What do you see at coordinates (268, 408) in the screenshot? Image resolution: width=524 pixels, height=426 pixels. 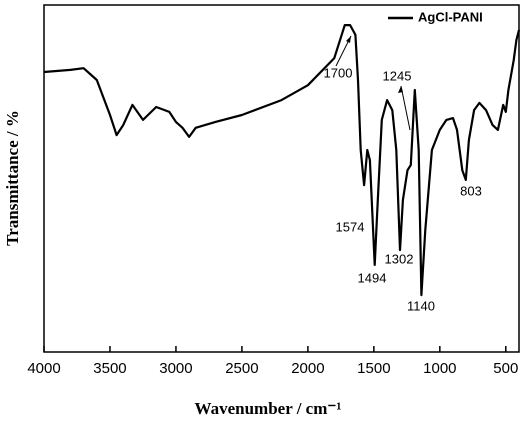 I see `x-axis-label: Wavenumber / cm⁻¹` at bounding box center [268, 408].